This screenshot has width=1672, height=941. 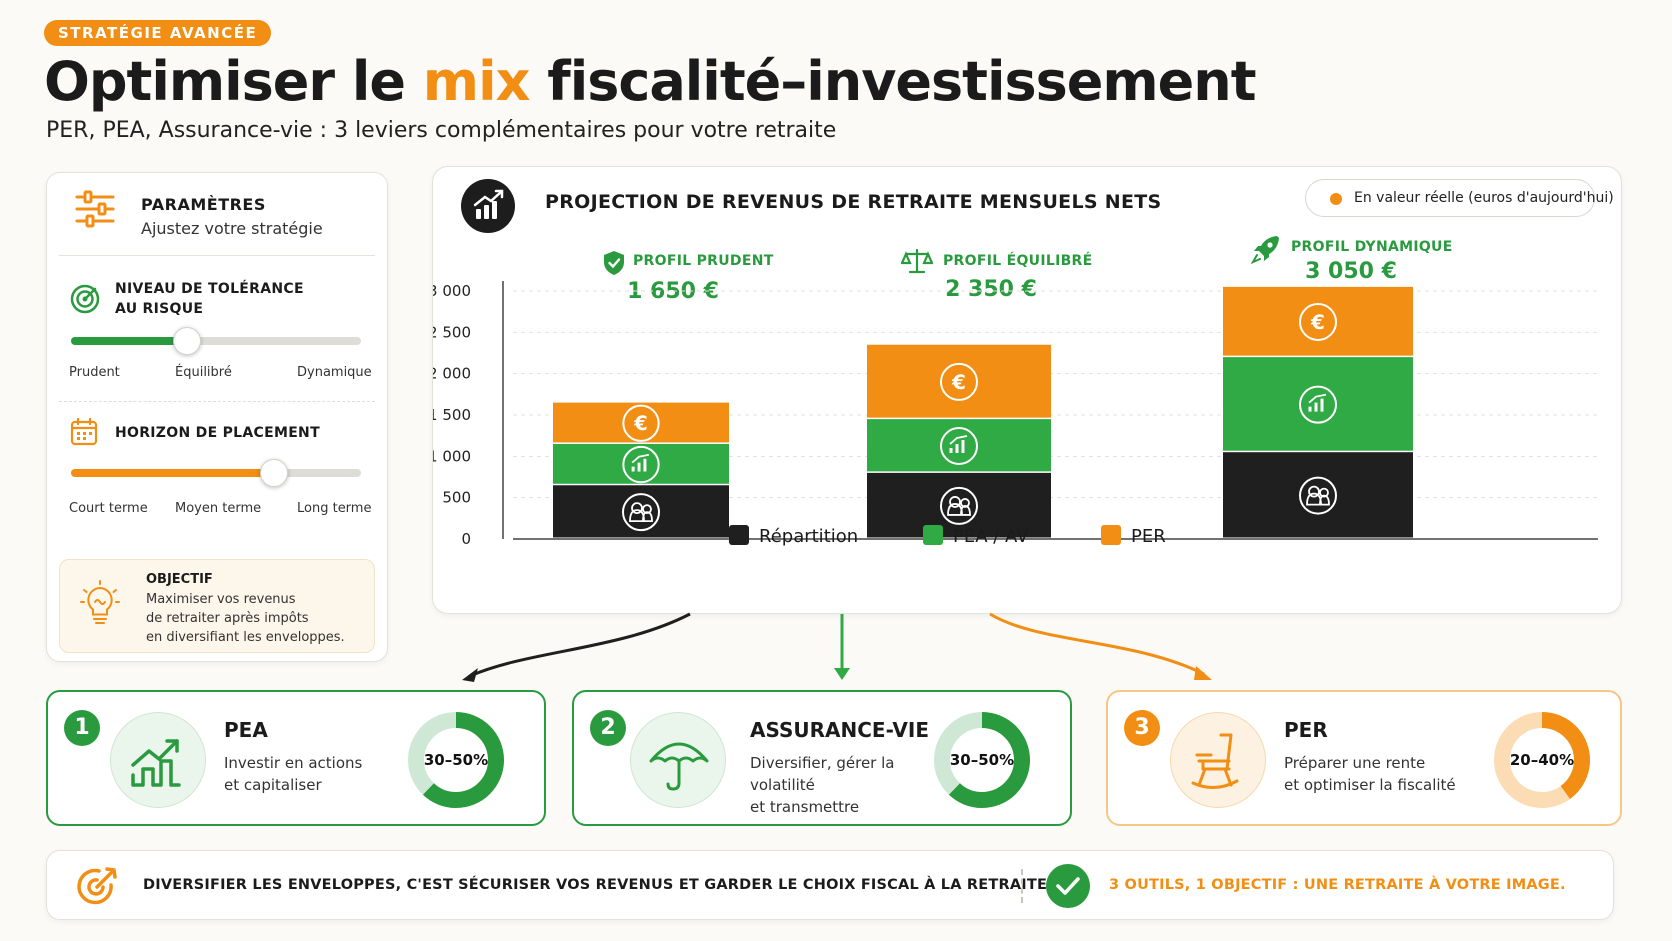 What do you see at coordinates (246, 730) in the screenshot?
I see `tool-name: PEA` at bounding box center [246, 730].